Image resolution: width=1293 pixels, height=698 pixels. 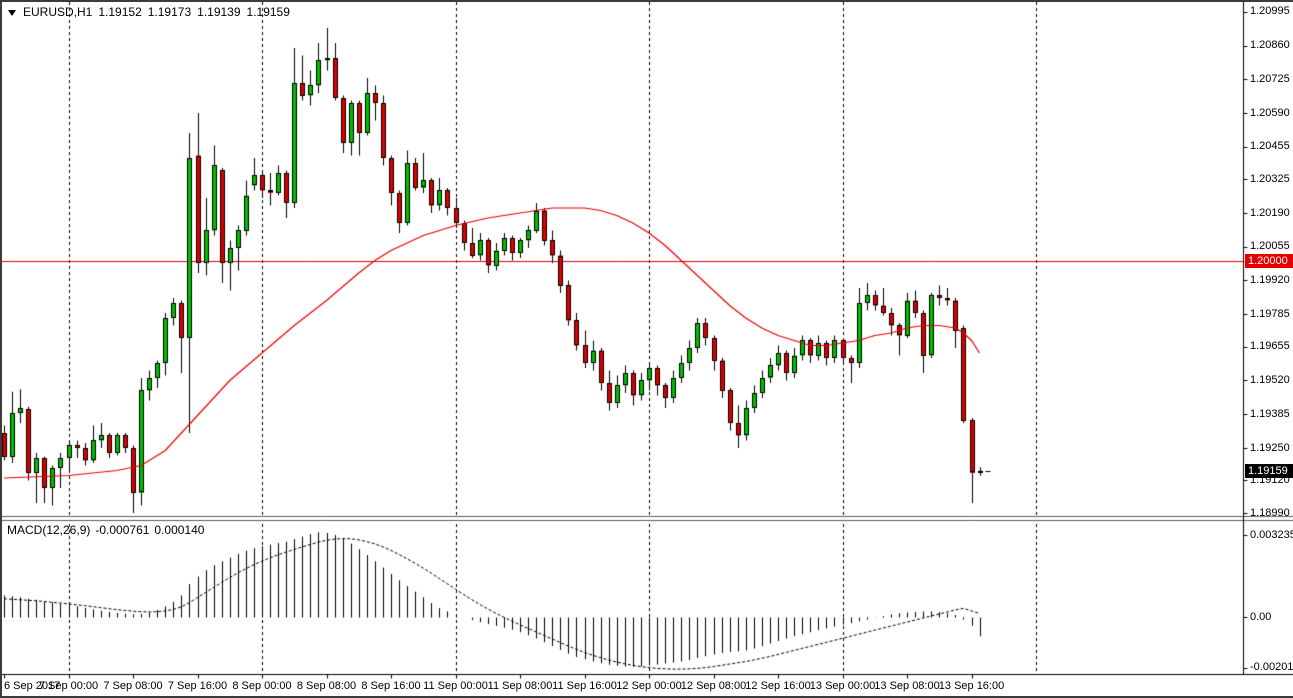 I want to click on time-axis-label: 12 Sep 16:00, so click(x=778, y=686).